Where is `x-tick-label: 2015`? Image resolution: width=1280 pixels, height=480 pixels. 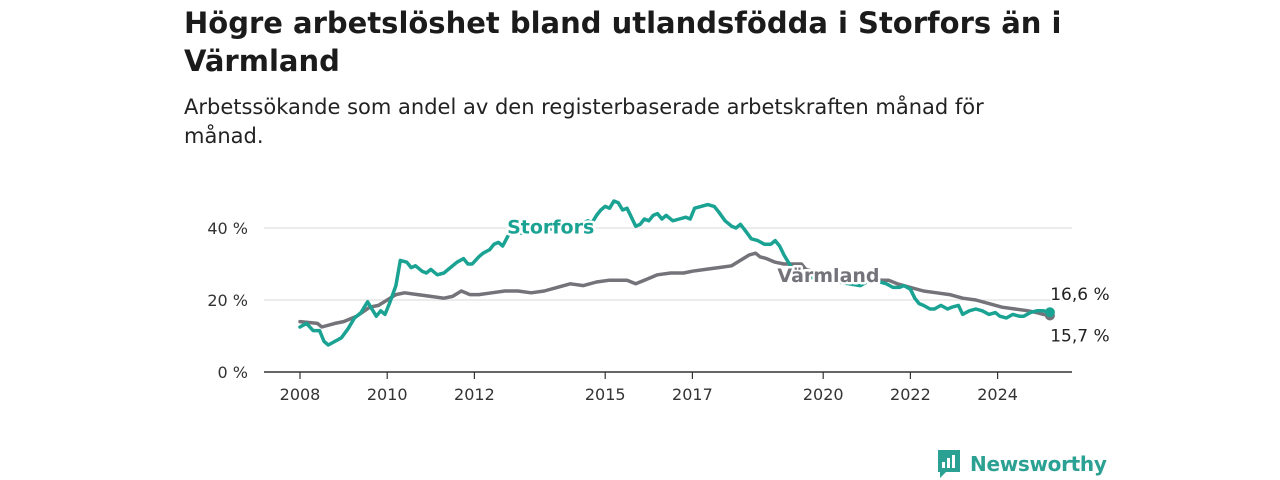
x-tick-label: 2015 is located at coordinates (605, 394).